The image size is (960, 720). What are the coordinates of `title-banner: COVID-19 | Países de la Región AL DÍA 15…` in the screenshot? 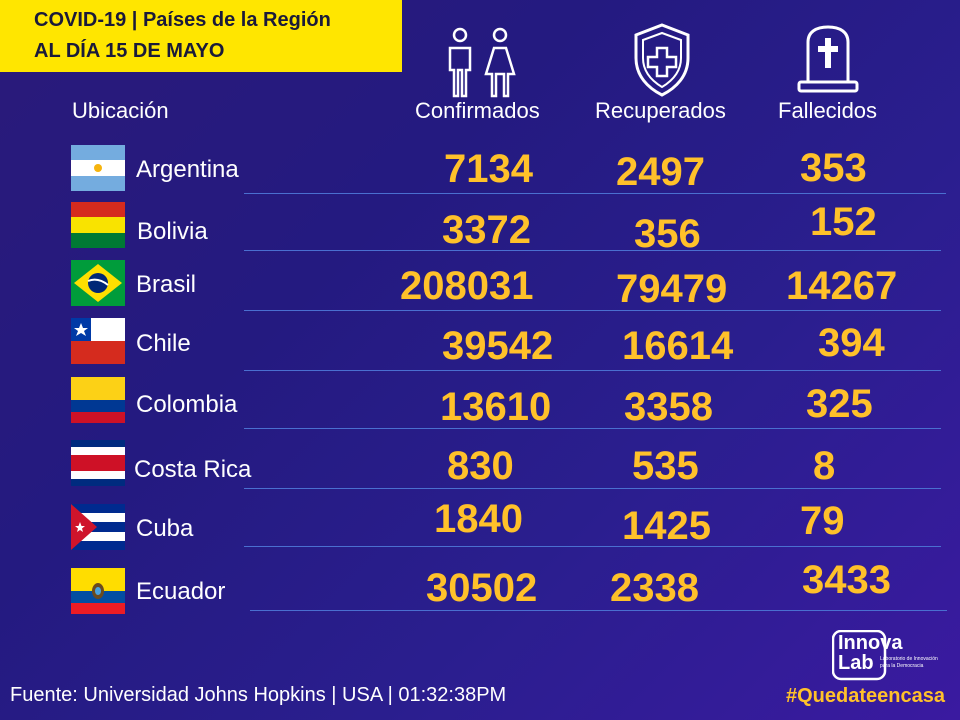 It's located at (201, 36).